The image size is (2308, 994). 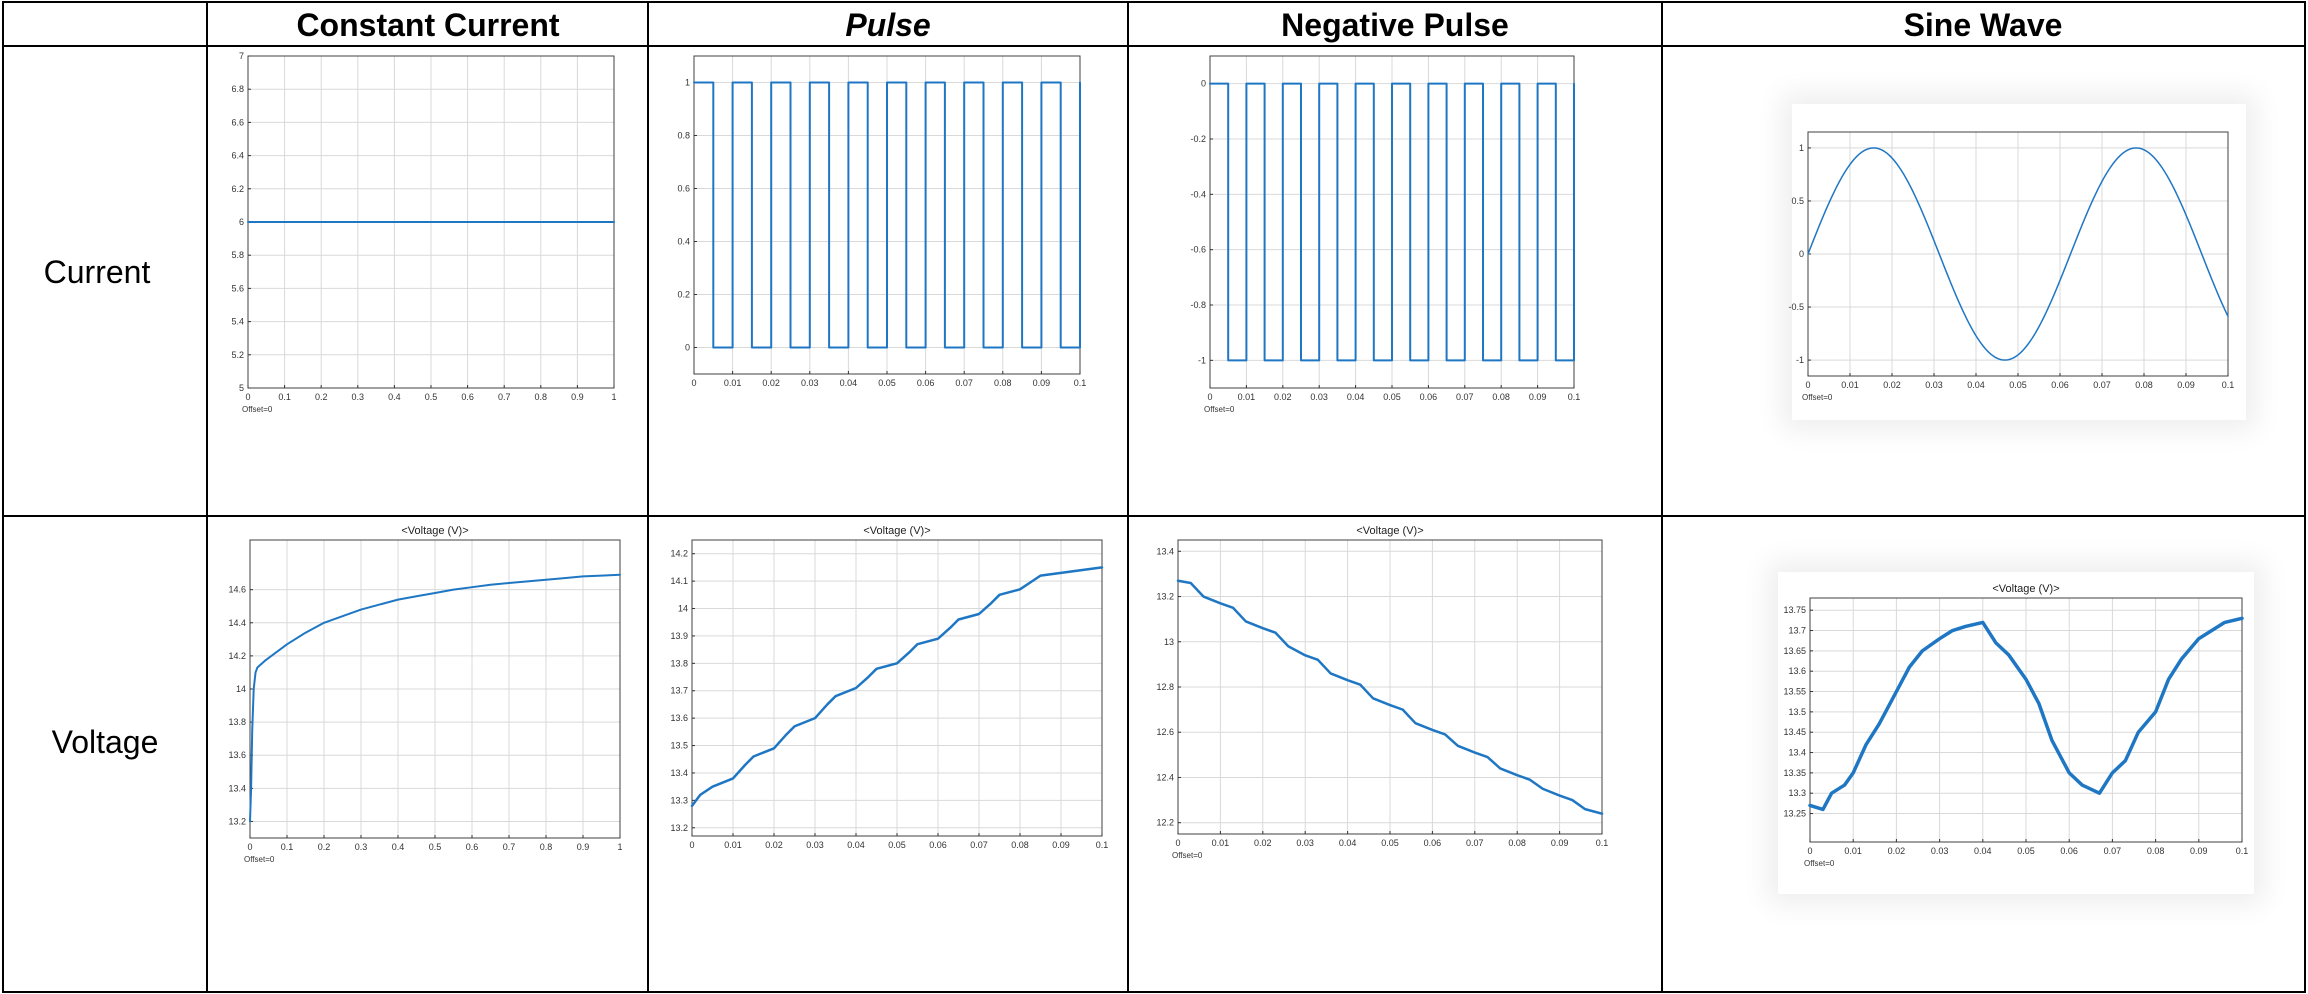 I want to click on sine-current-xtick: 0, so click(x=1807, y=385).